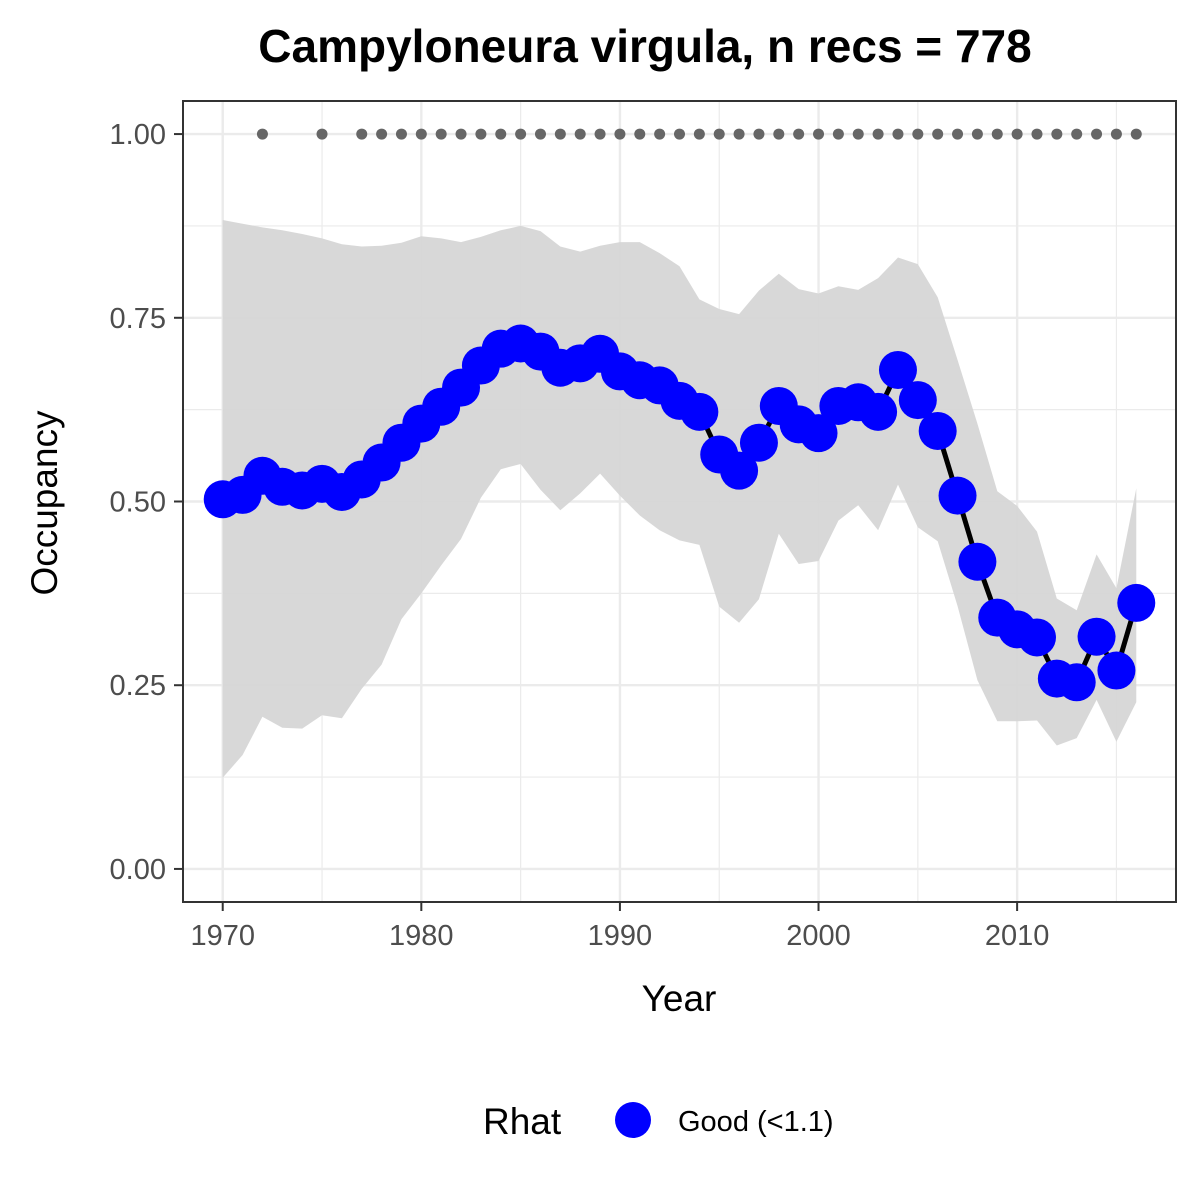 The image size is (1200, 1200). I want to click on x-tick-label: 2000, so click(818, 936).